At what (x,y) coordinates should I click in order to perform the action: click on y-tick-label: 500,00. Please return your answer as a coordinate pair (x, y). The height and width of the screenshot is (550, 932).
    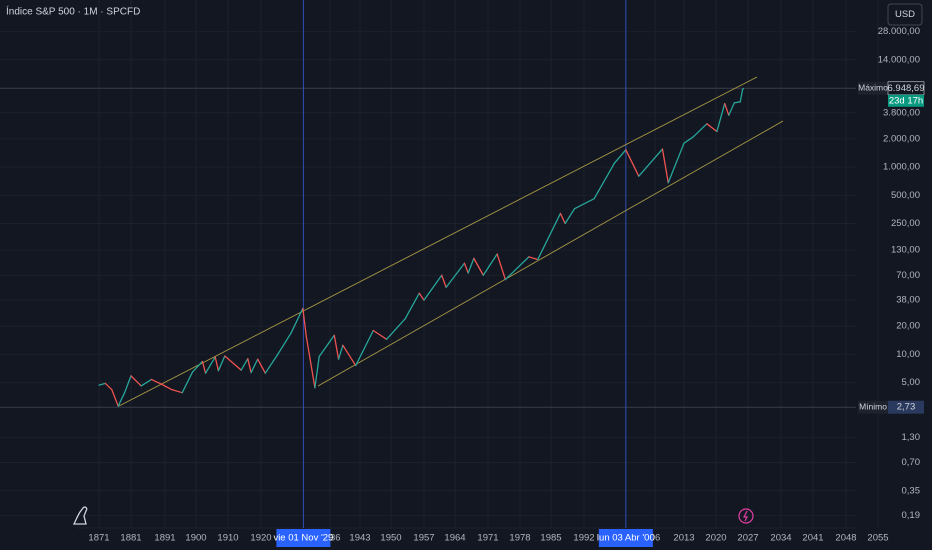
    Looking at the image, I should click on (905, 195).